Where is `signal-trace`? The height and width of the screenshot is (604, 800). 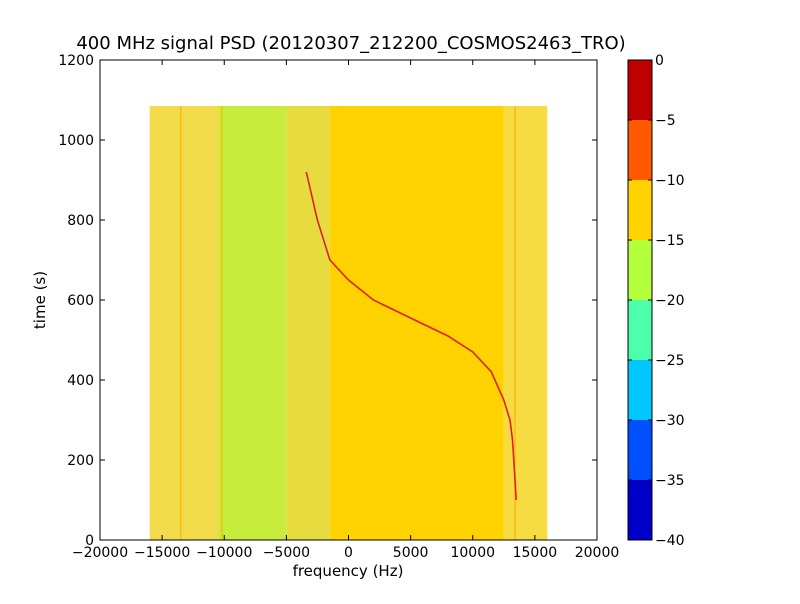
signal-trace is located at coordinates (411, 336).